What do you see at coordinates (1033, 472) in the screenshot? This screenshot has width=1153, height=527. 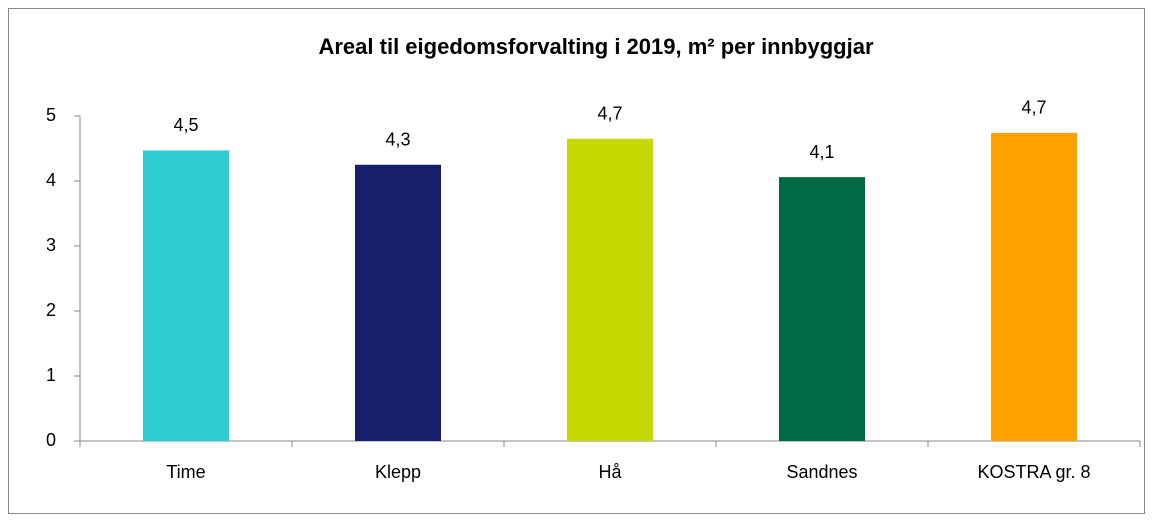 I see `x-tick-label: KOSTRA gr. 8` at bounding box center [1033, 472].